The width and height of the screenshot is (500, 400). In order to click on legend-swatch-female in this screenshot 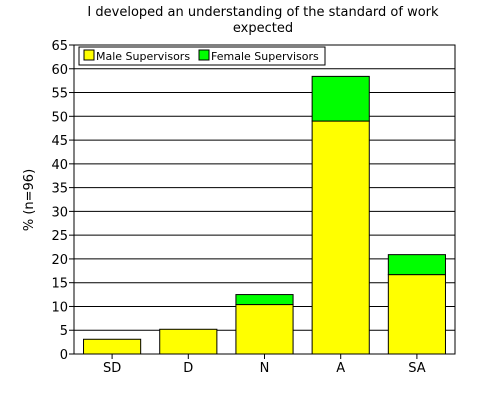, I will do `click(204, 55)`.